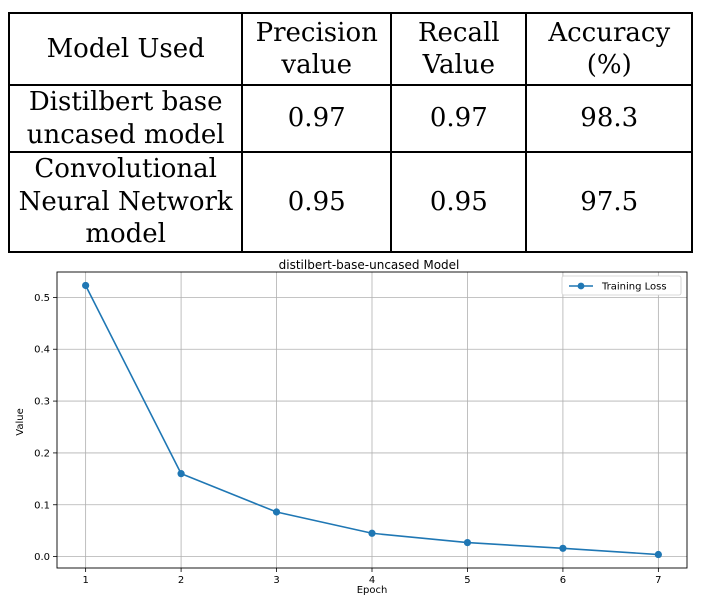  What do you see at coordinates (181, 580) in the screenshot?
I see `x-tick-label: 2` at bounding box center [181, 580].